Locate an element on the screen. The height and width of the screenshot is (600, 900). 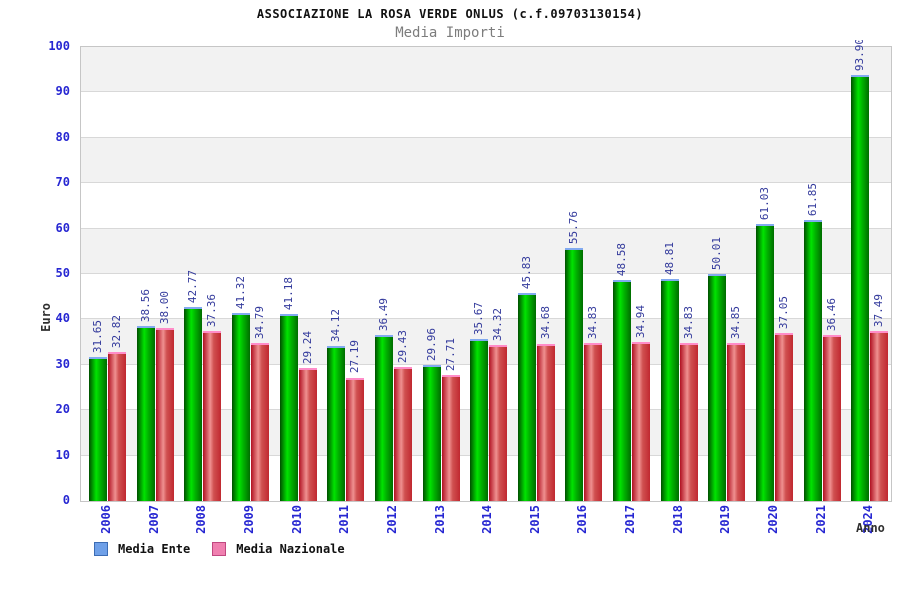
x-tick-label: 2006 is located at coordinates (106, 519).